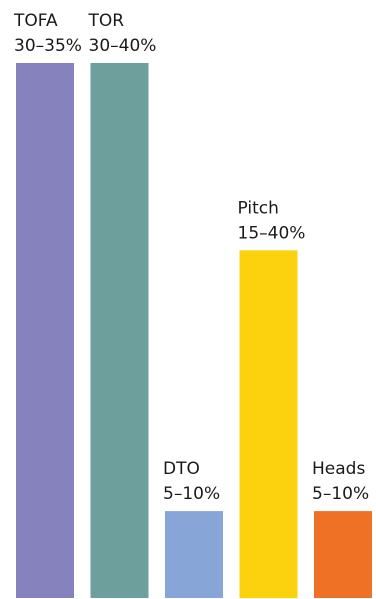  Describe the element at coordinates (123, 46) in the screenshot. I see `range-label-tor: 30–40%` at that location.